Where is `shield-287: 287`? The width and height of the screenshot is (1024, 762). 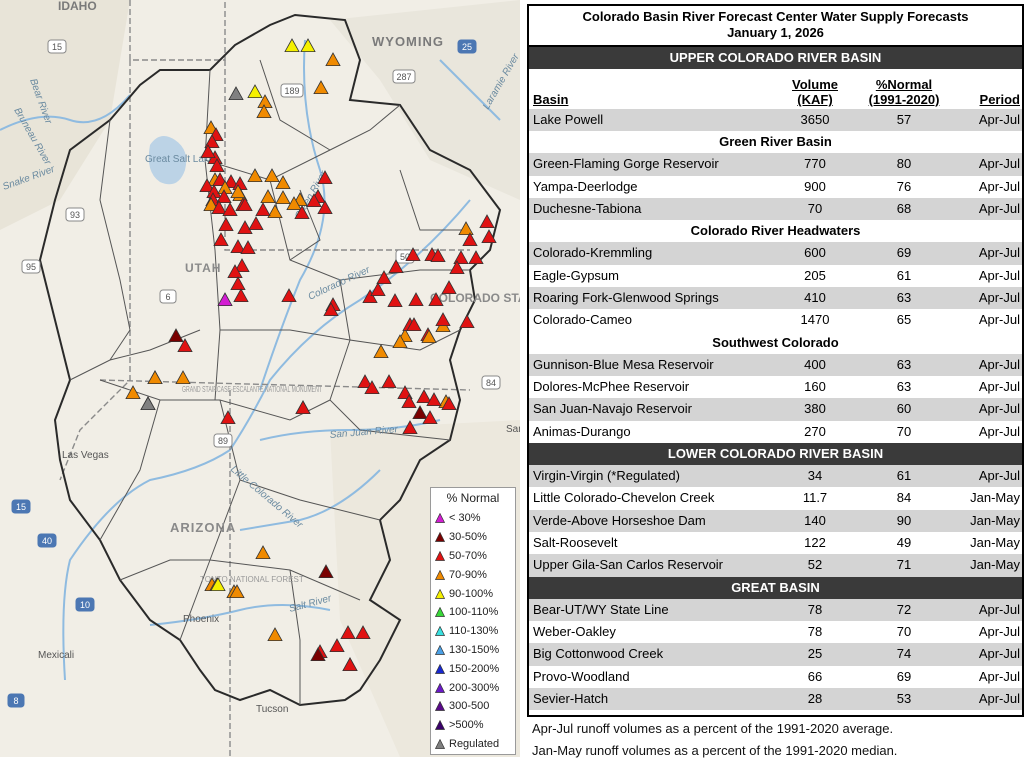
shield-287: 287 is located at coordinates (404, 76).